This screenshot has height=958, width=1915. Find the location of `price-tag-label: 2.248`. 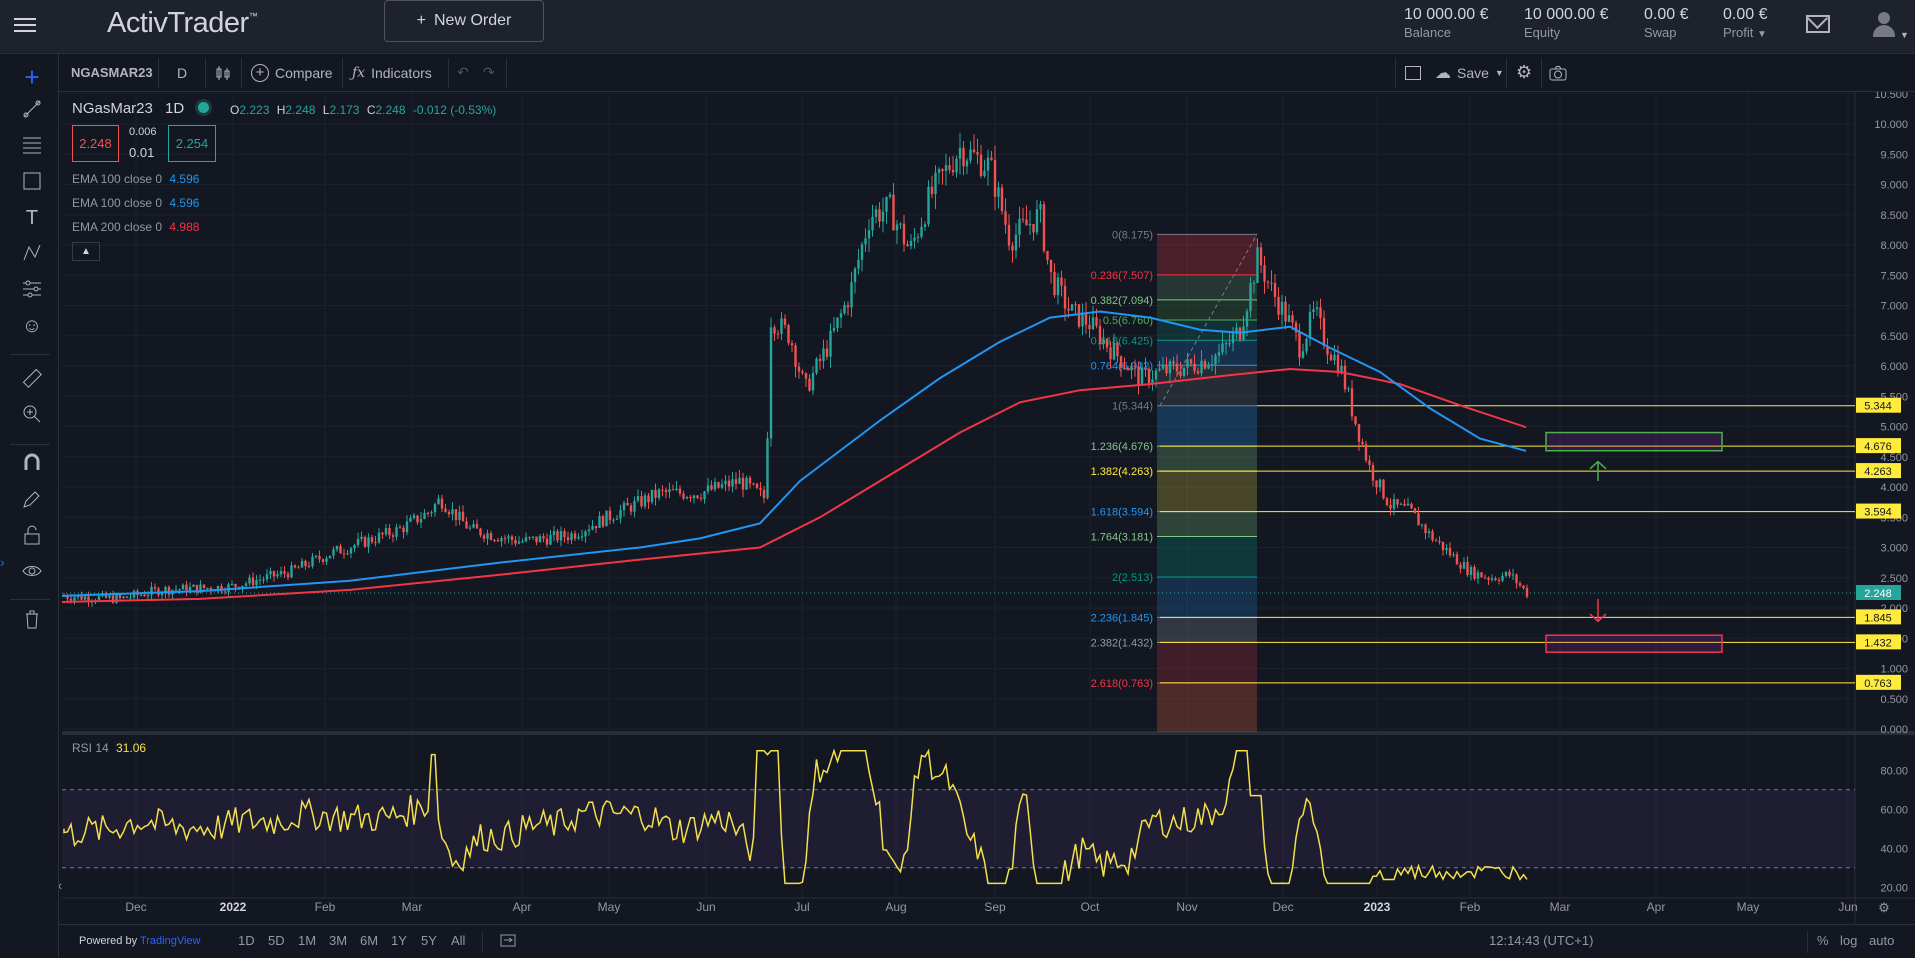

price-tag-label: 2.248 is located at coordinates (1878, 594).